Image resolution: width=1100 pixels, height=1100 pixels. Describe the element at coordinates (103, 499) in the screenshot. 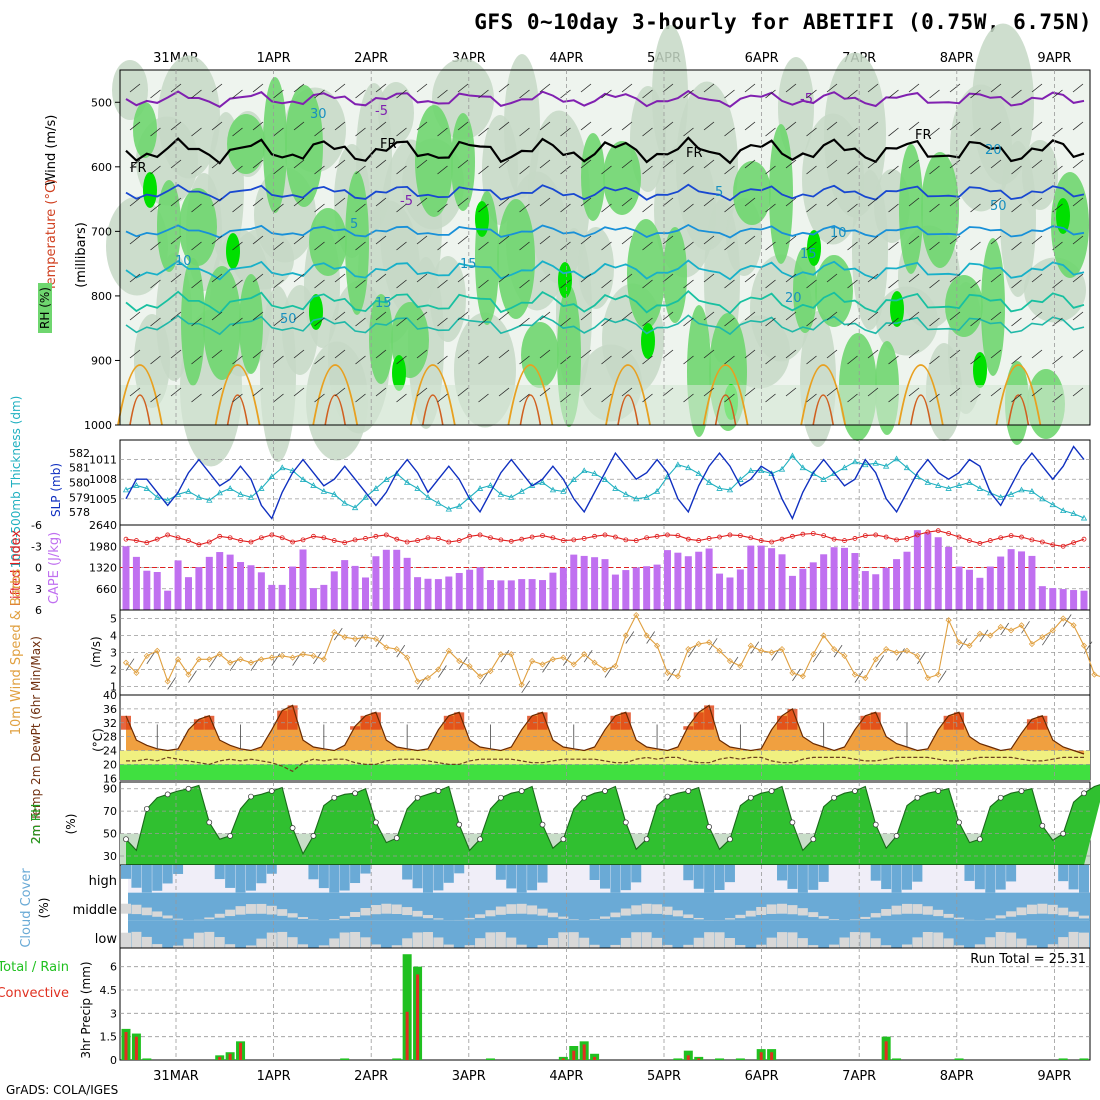

I see `slp-tick-label: 1005` at that location.